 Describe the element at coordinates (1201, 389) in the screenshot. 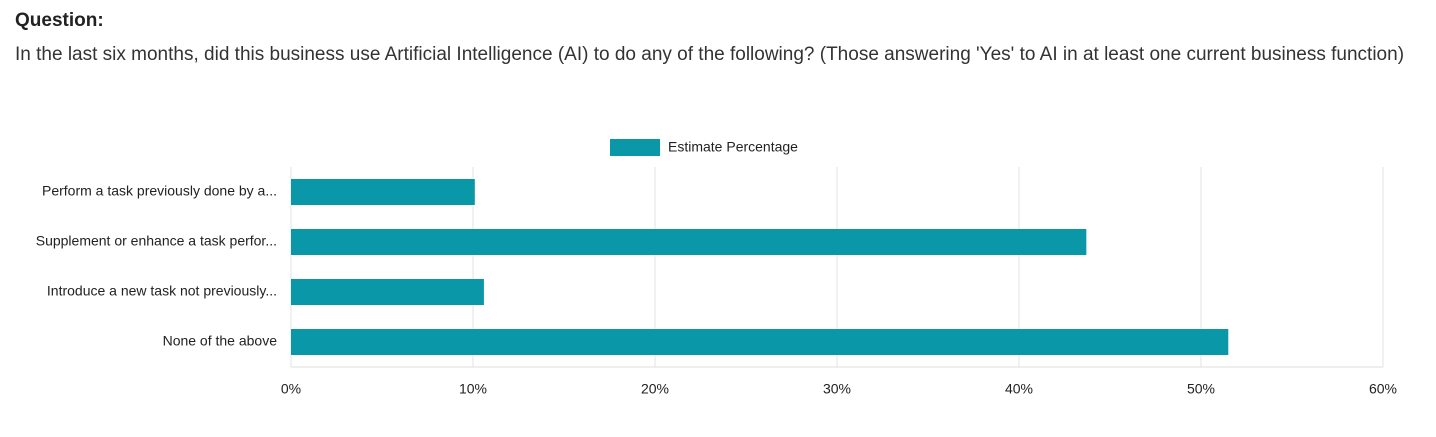

I see `x-tick-label: 50%` at that location.